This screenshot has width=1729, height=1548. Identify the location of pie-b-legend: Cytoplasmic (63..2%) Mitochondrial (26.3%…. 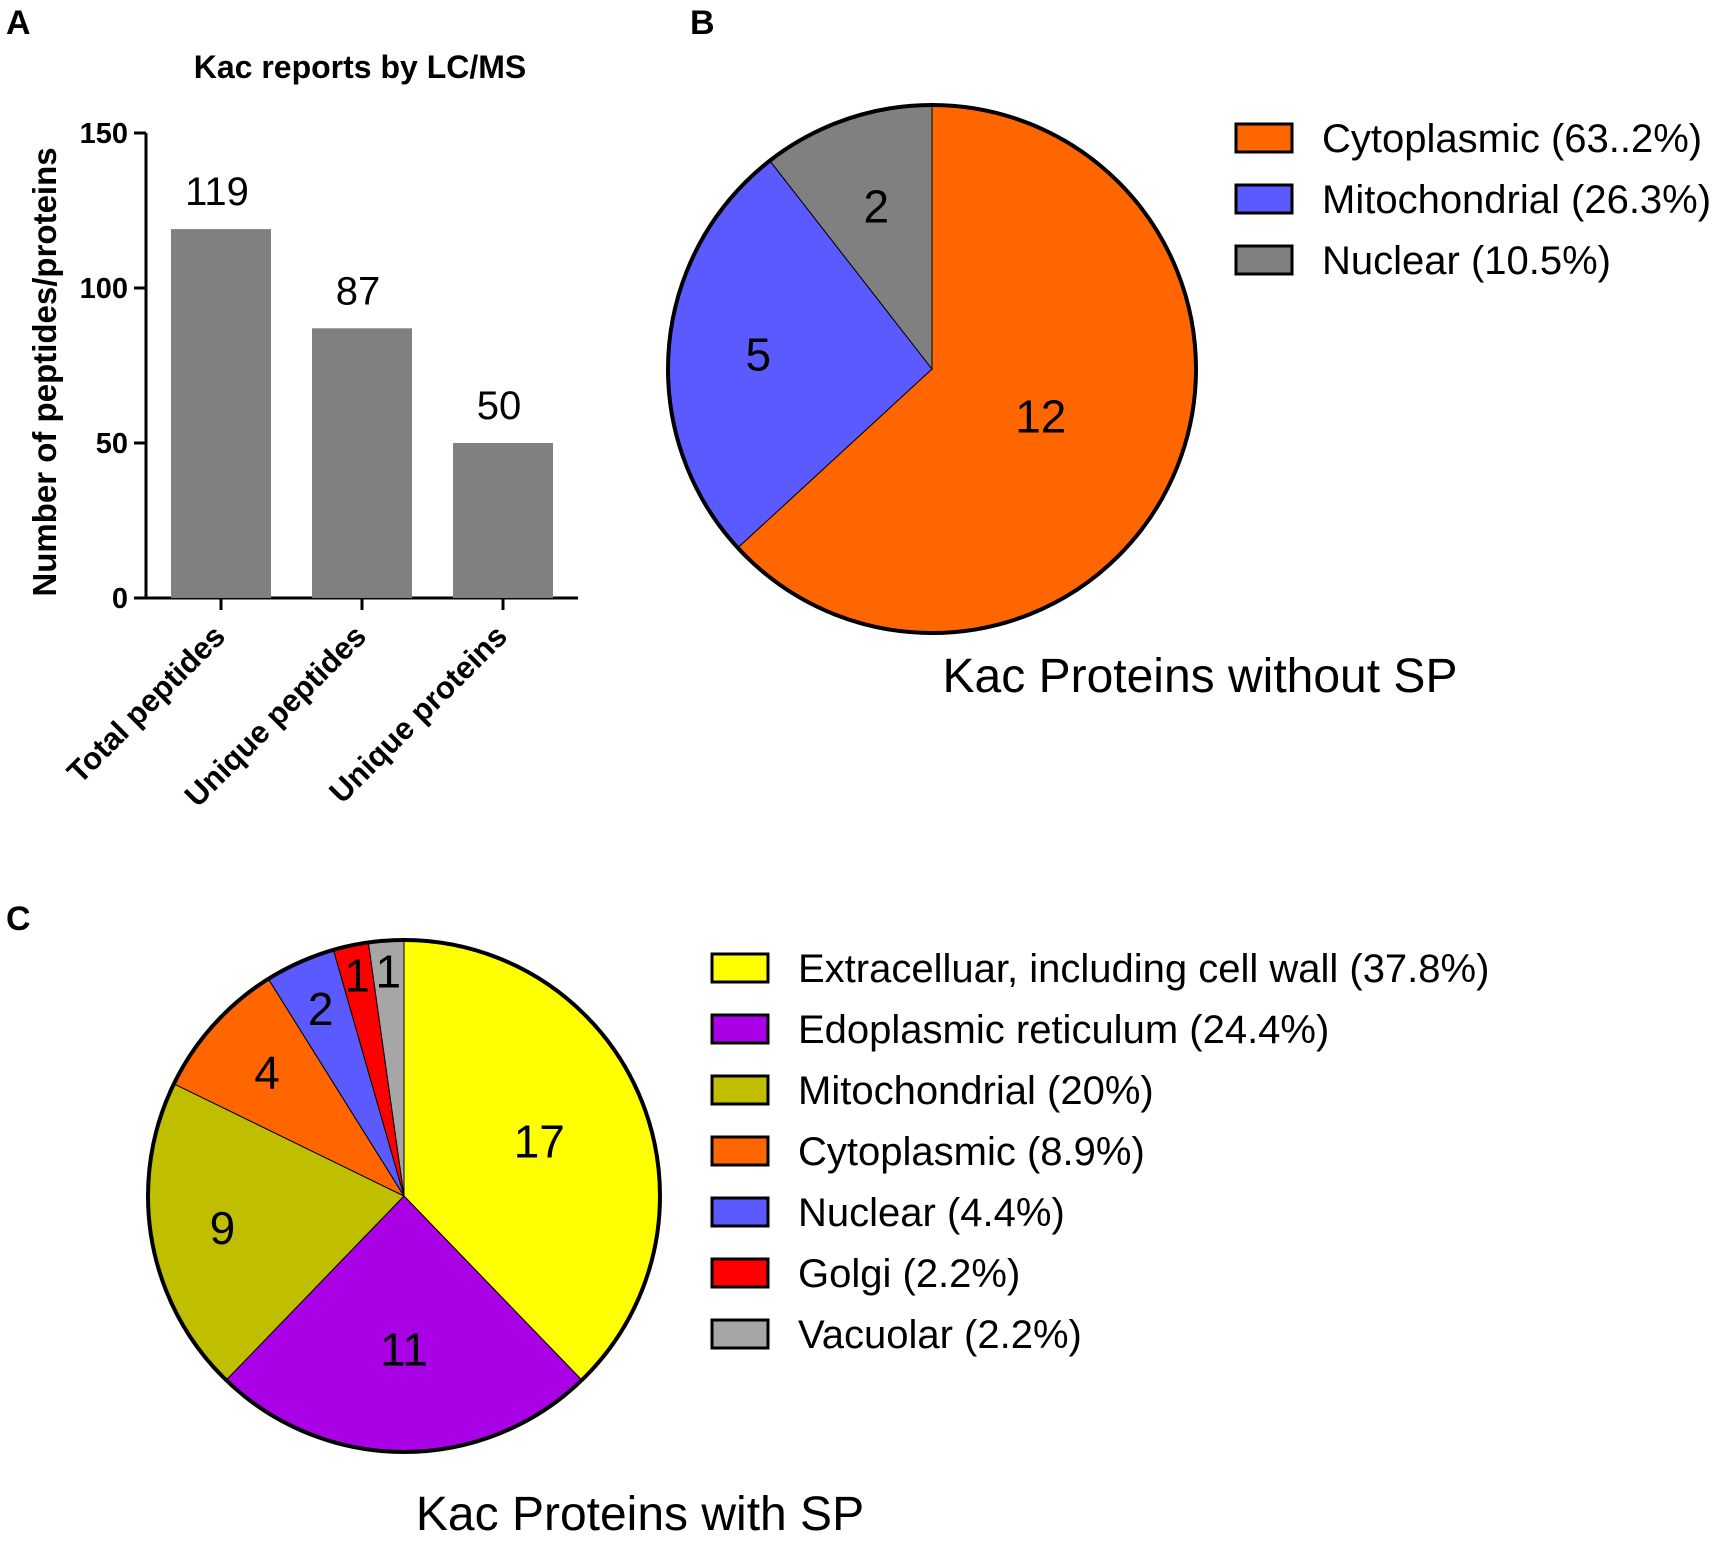
(1472, 200).